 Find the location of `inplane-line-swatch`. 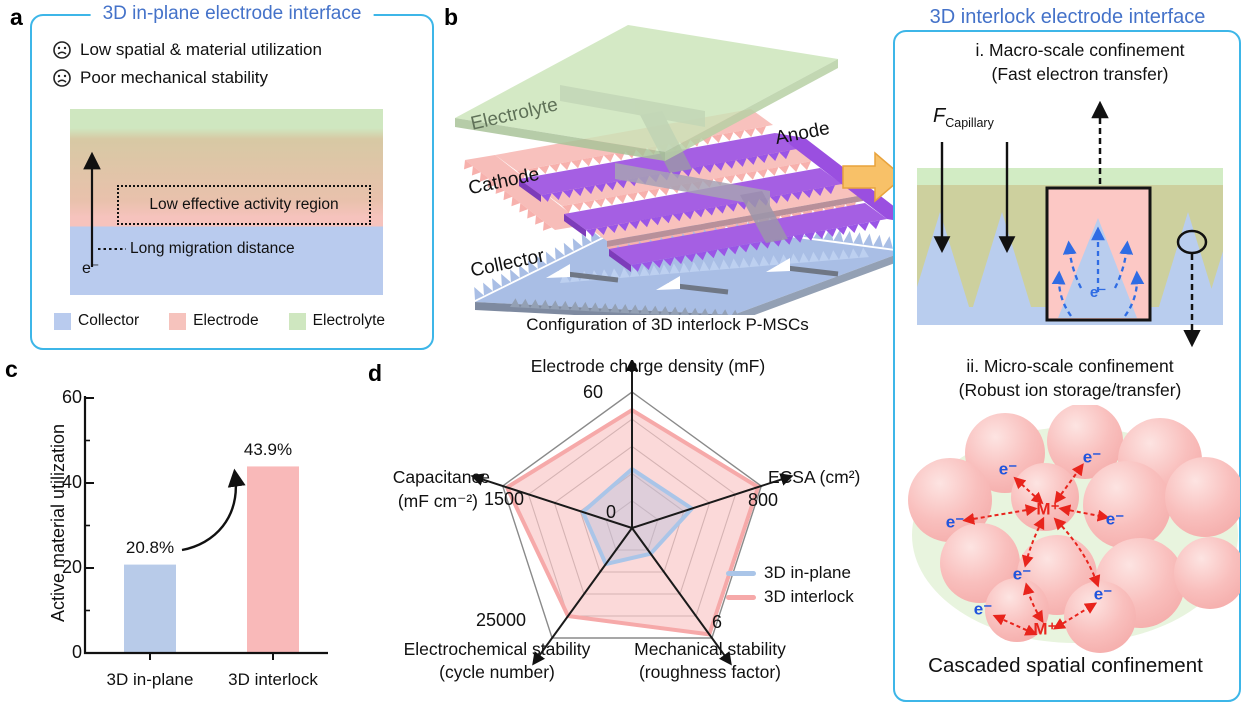

inplane-line-swatch is located at coordinates (741, 573).